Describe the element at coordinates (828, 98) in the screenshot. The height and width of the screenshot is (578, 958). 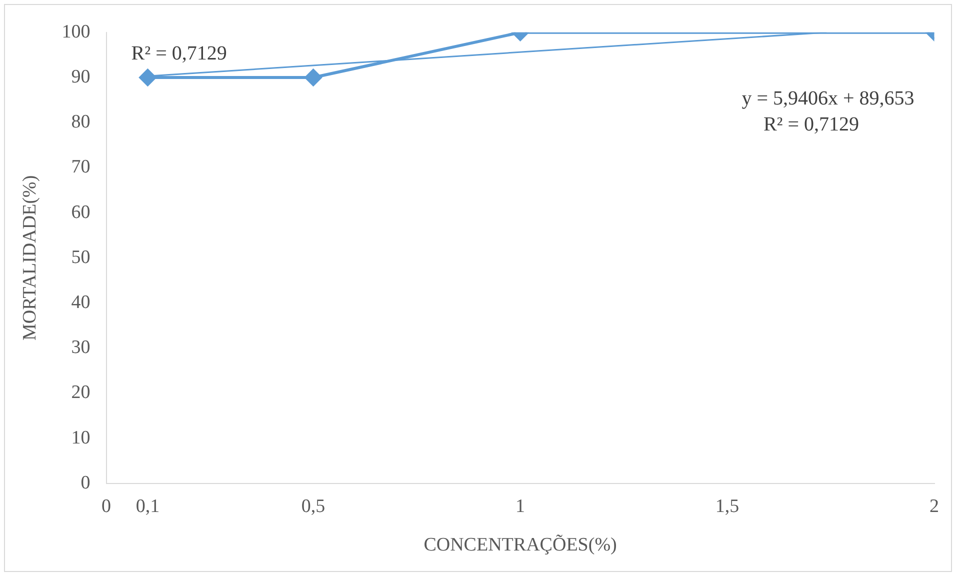
I see `annotation: y = 5,9406x + 89,653` at that location.